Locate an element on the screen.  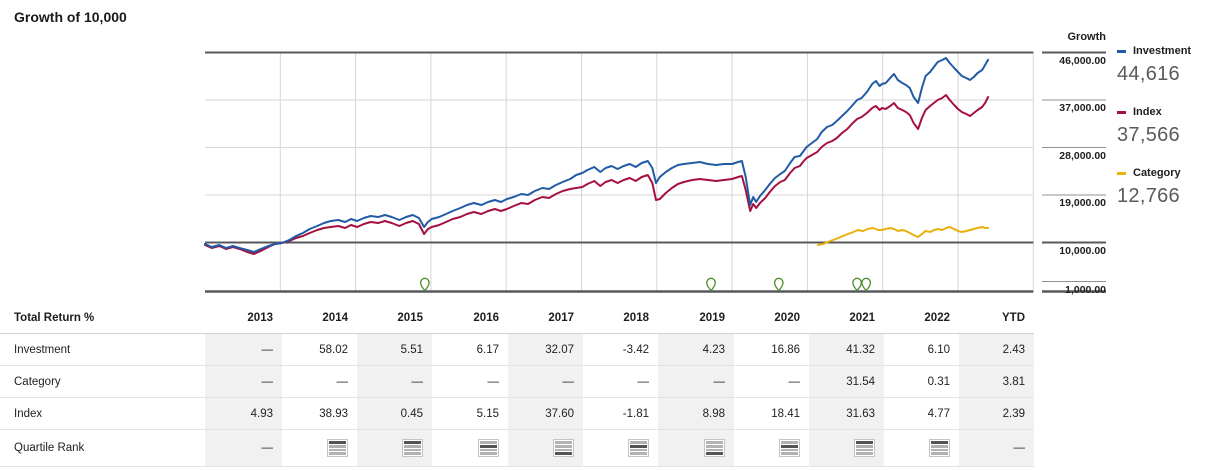
year-column-header: 2015 is located at coordinates (394, 318).